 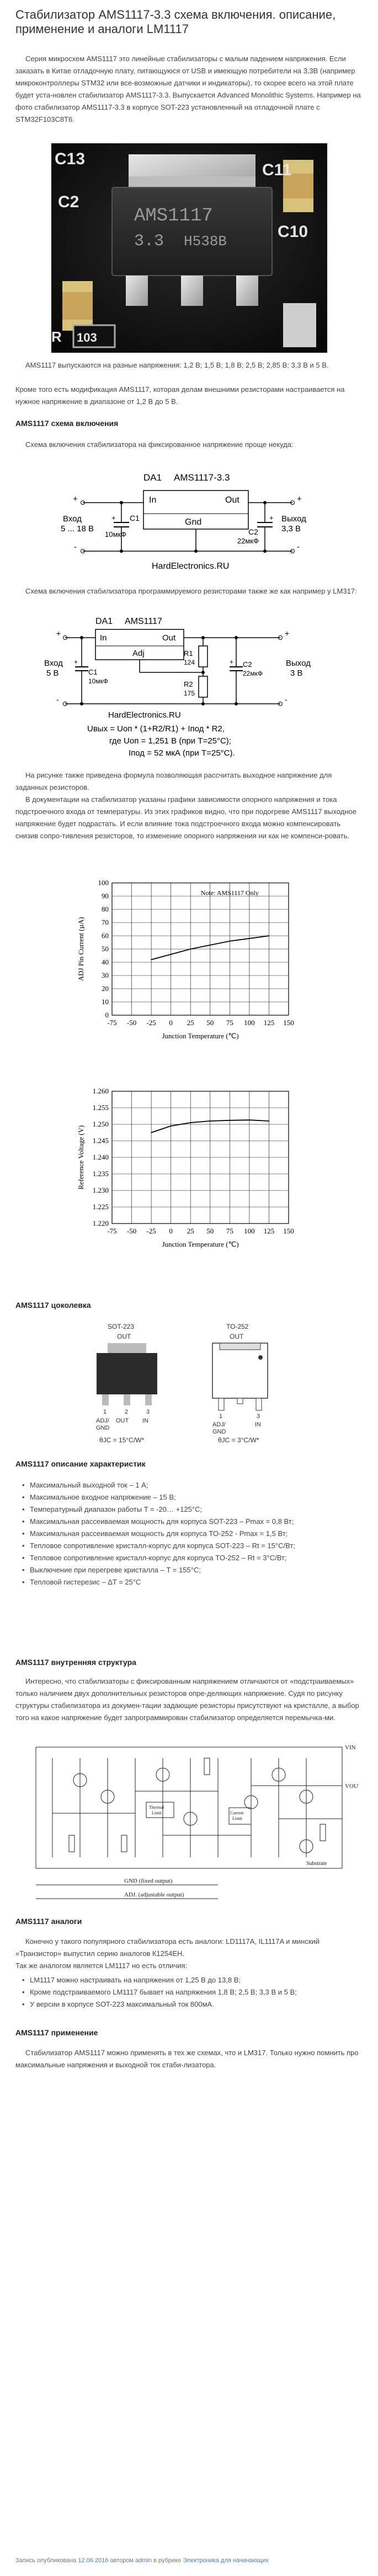 I want to click on internal-current-limit-label: Limit, so click(x=237, y=1819).